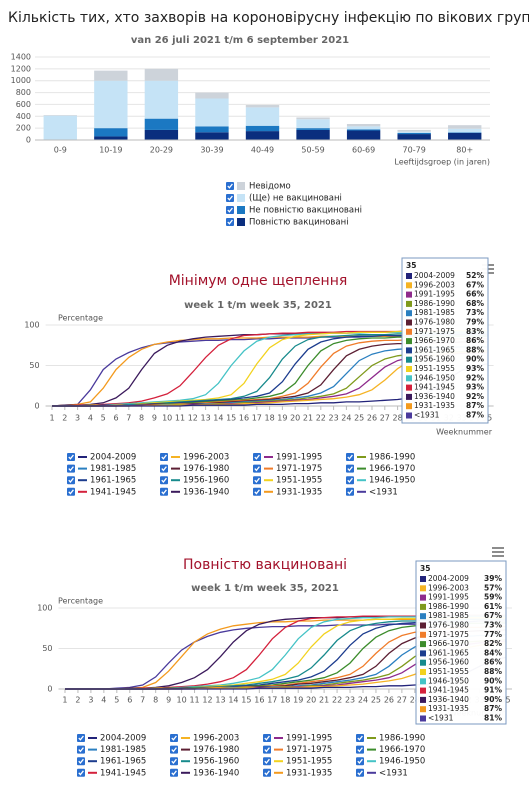  I want to click on tooltip-name: <1931, so click(441, 718).